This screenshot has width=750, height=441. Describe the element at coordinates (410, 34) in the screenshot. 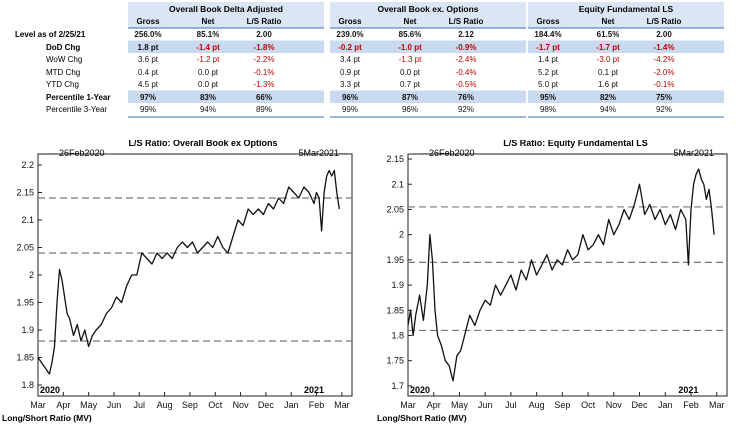

I see `table-cell: 85.6%` at that location.